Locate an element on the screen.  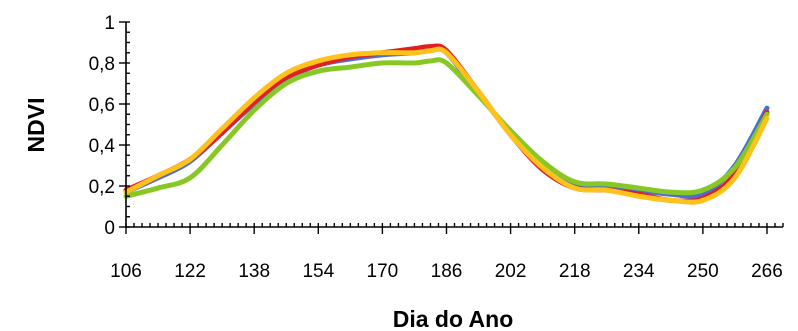
x-tick-label: 266 is located at coordinates (767, 271).